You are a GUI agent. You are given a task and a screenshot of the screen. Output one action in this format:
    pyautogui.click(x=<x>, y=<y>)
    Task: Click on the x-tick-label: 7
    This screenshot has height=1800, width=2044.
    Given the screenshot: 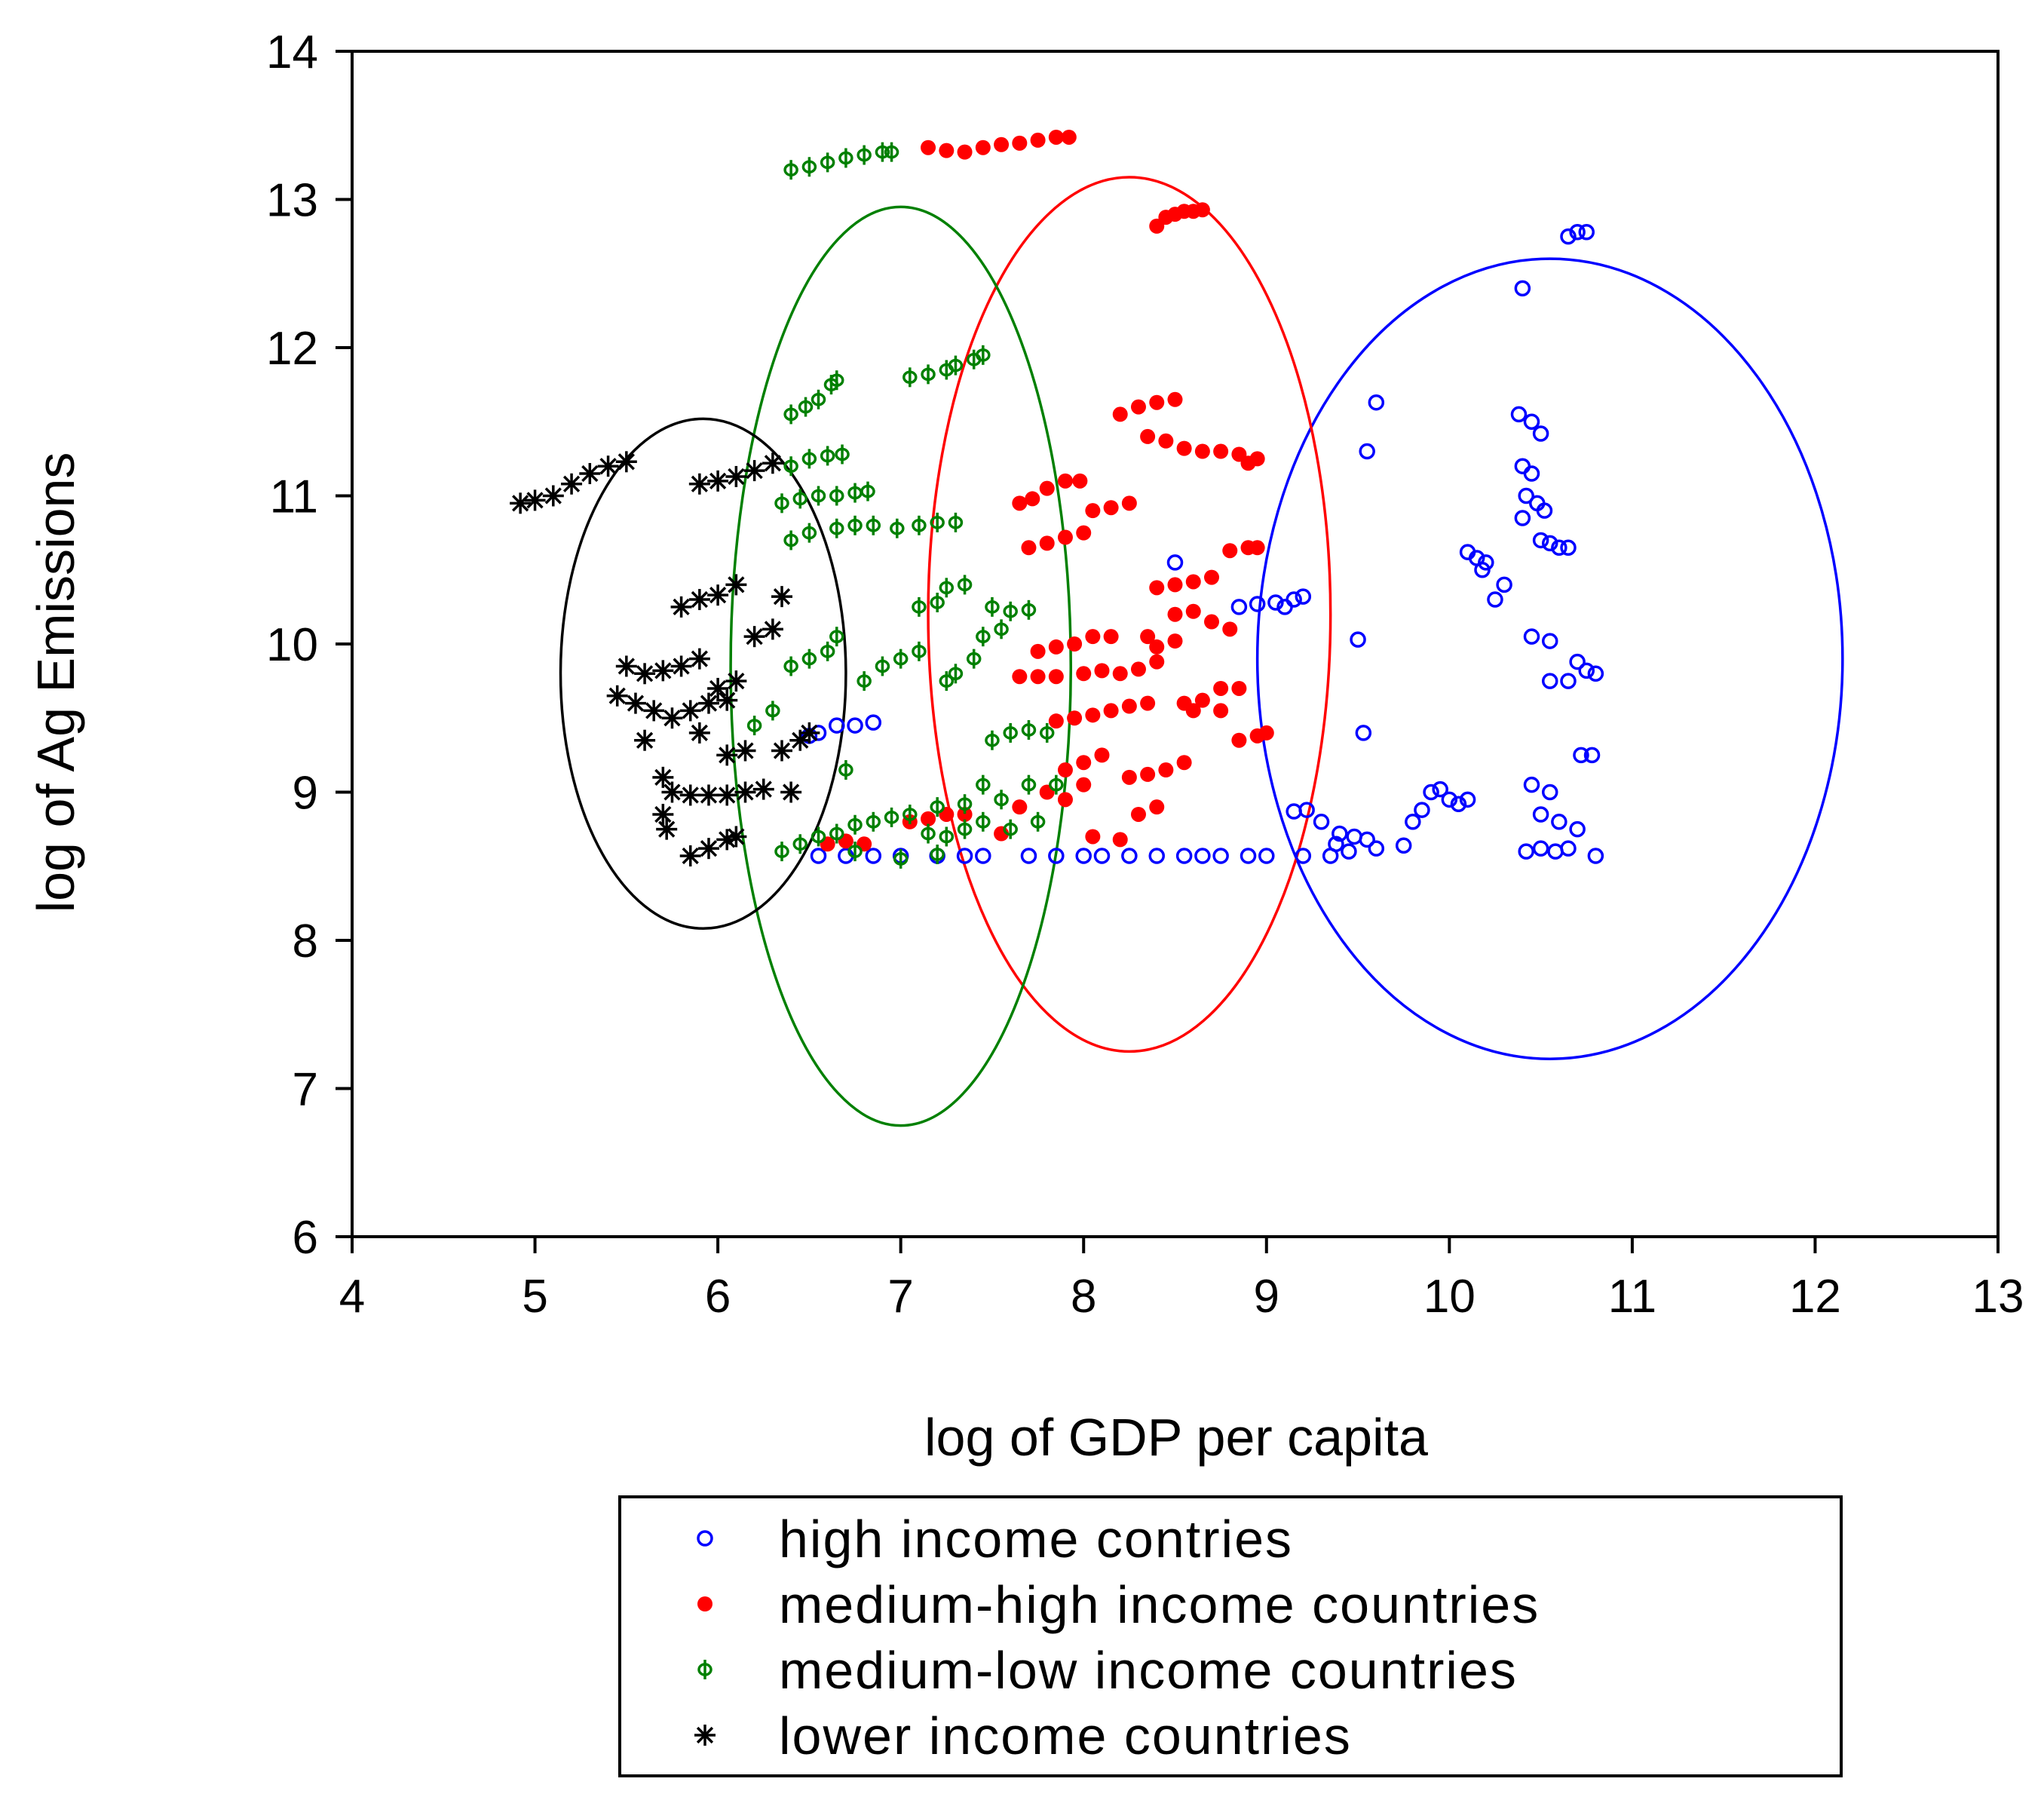 What is the action you would take?
    pyautogui.click(x=900, y=1297)
    